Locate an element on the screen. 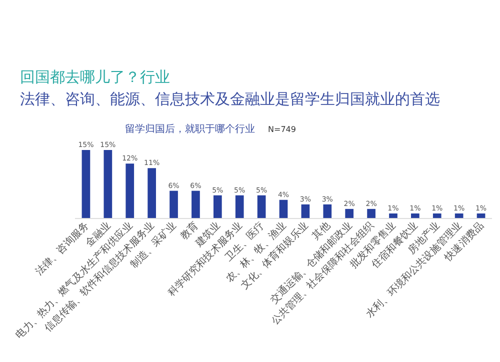 This screenshot has width=500, height=362. text: N=749 is located at coordinates (282, 129).